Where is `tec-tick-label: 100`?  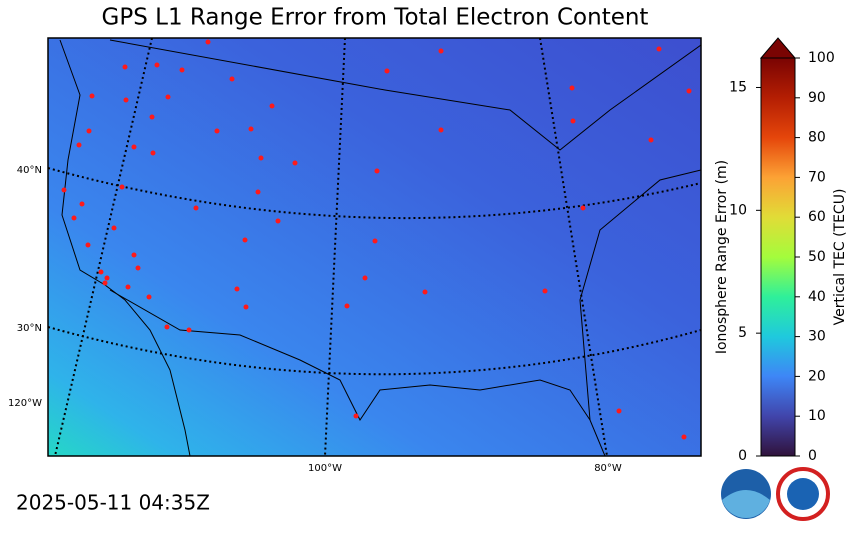 tec-tick-label: 100 is located at coordinates (821, 58).